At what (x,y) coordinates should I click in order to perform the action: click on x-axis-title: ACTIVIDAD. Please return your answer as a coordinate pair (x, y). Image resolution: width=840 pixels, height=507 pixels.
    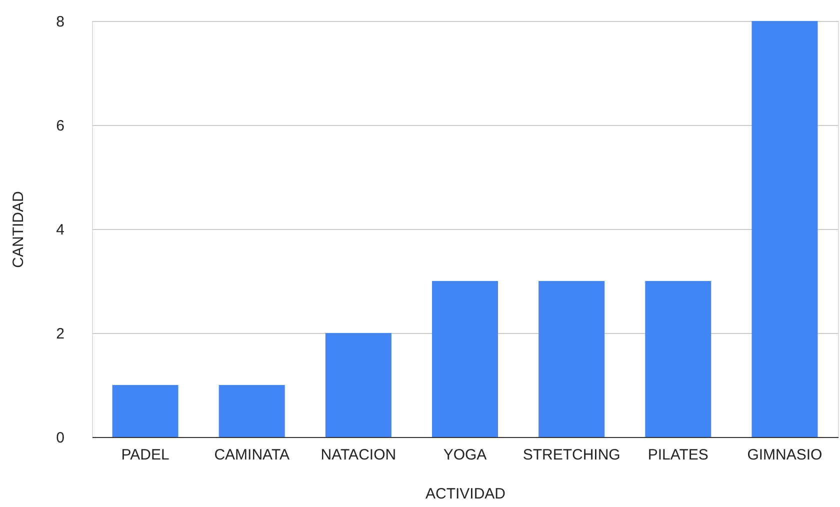
    Looking at the image, I should click on (465, 494).